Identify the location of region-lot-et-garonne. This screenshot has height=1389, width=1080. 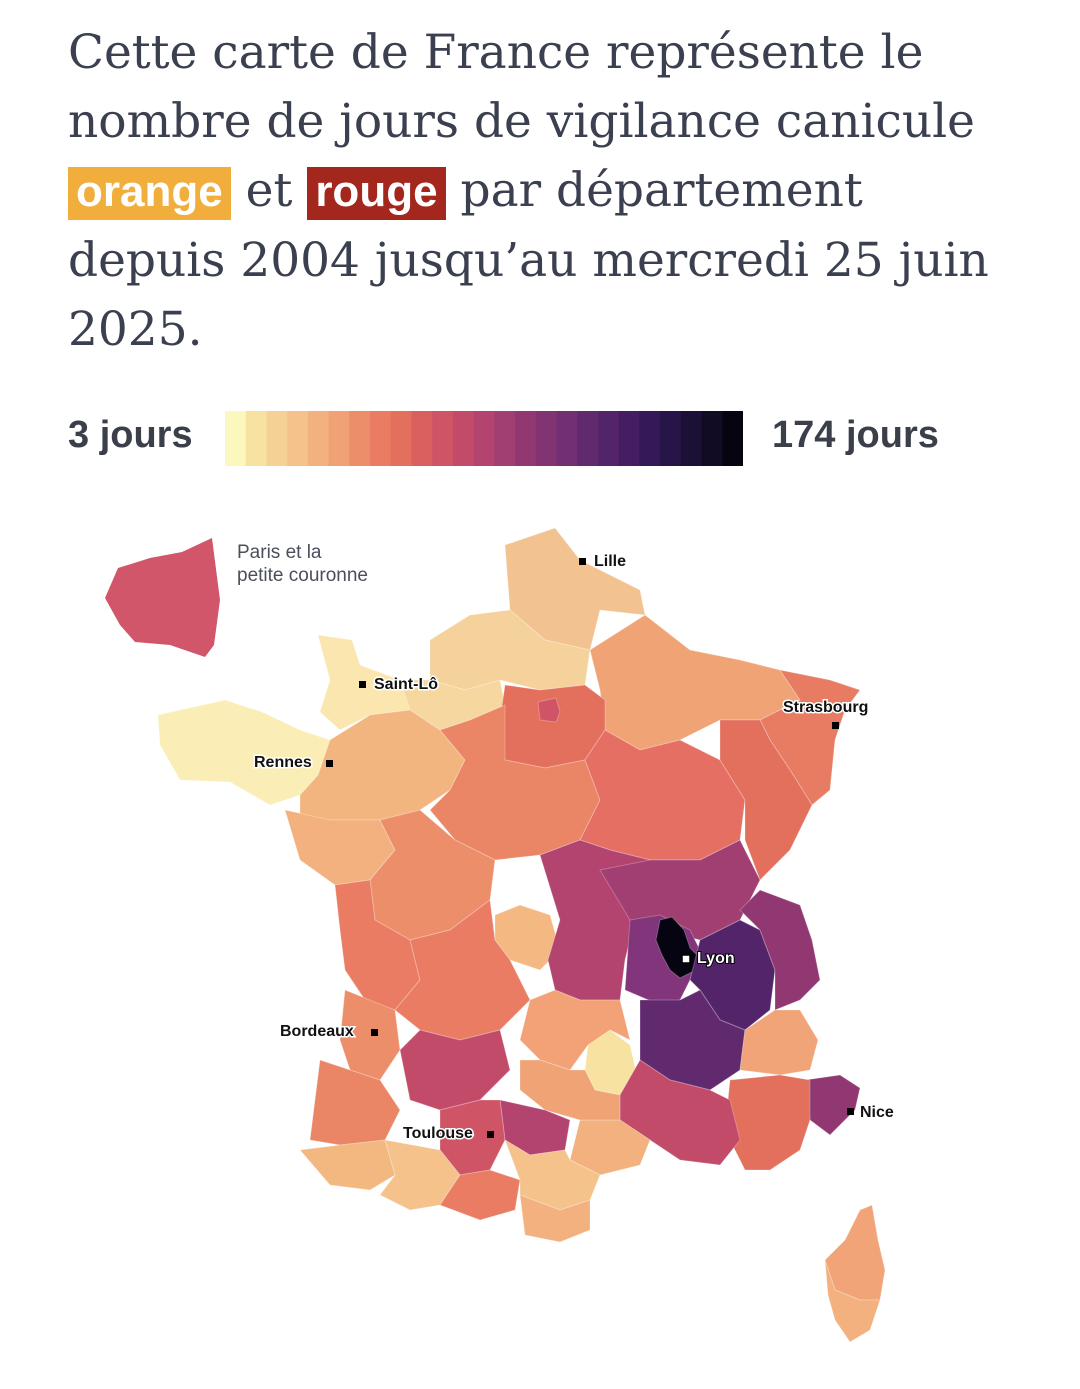
(455, 1070).